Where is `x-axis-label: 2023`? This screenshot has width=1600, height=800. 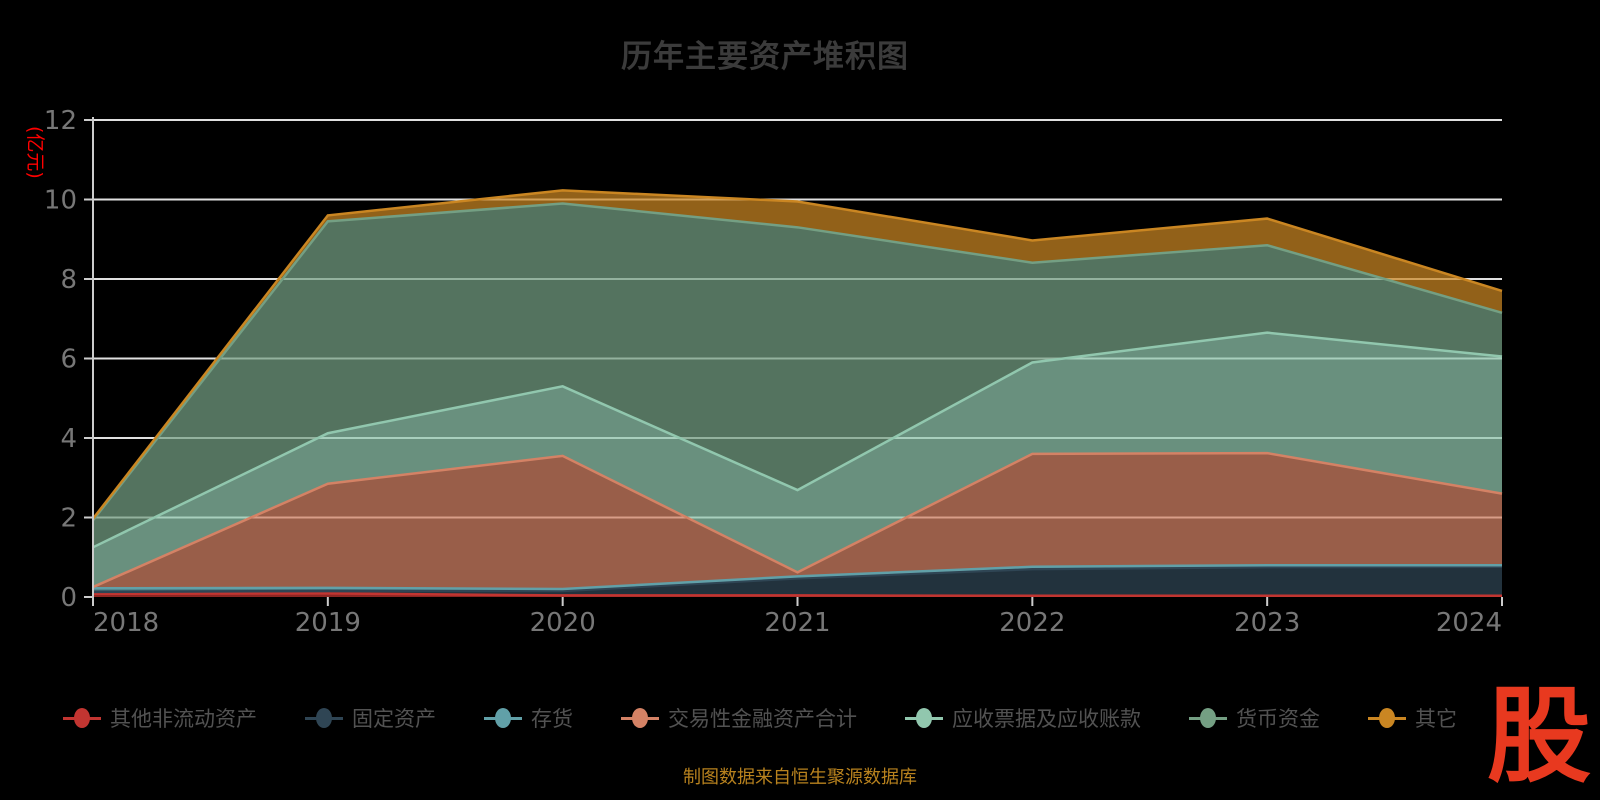 x-axis-label: 2023 is located at coordinates (1267, 623).